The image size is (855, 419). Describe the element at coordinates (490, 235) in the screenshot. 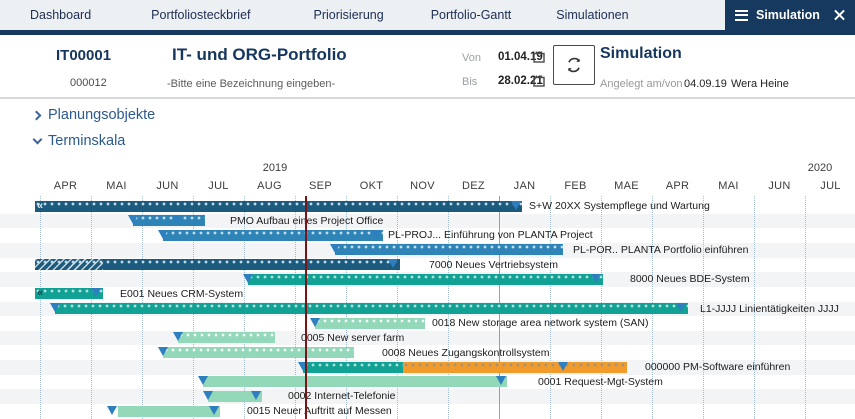

I see `gantt-bar-label: PL-PROJ... Einführung von PLANTA Project` at that location.